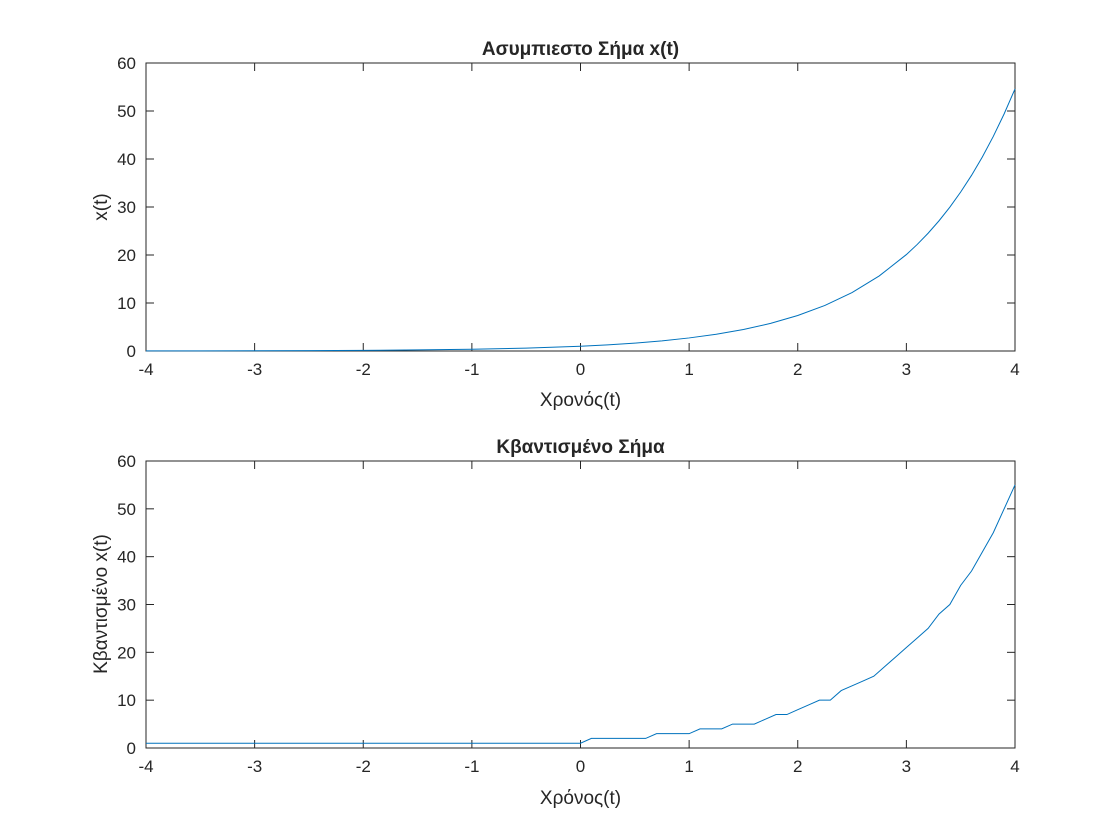  I want to click on plot-title: Κβαντισμένο Σήμα, so click(580, 447).